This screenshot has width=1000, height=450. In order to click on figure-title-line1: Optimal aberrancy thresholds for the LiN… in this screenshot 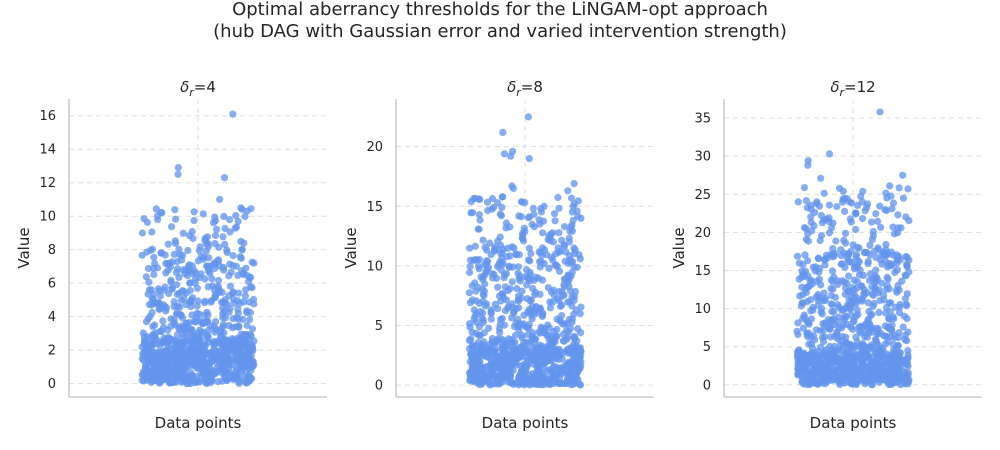, I will do `click(500, 10)`.